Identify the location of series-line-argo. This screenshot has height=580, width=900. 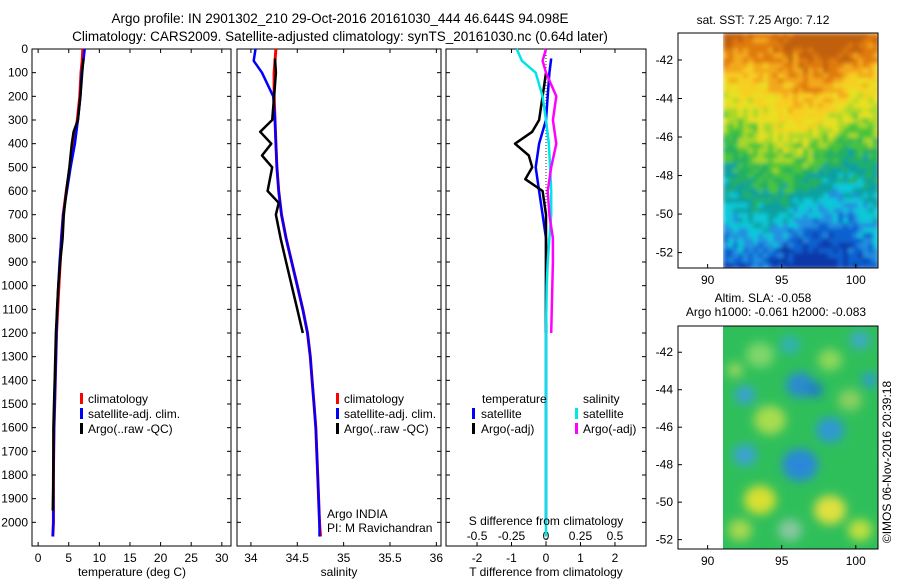
(68, 284).